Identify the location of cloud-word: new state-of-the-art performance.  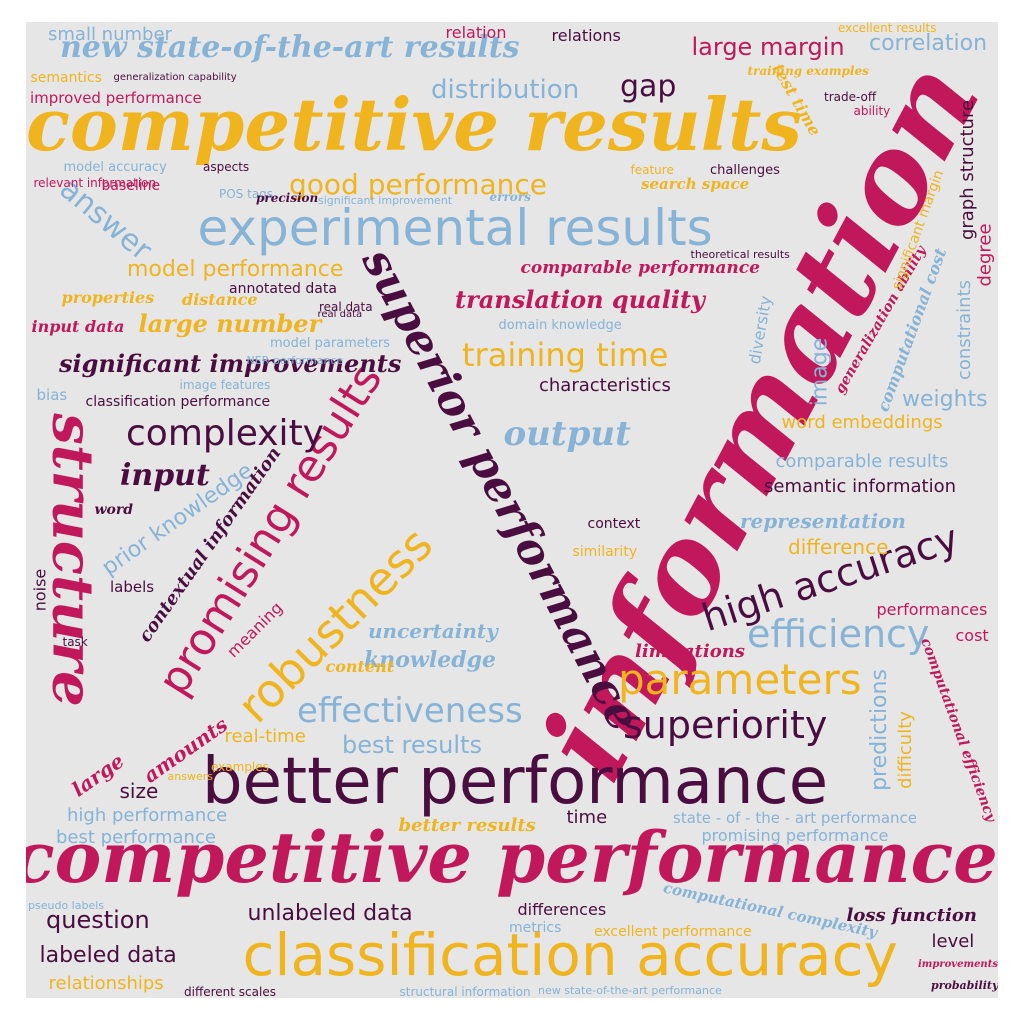
(630, 990).